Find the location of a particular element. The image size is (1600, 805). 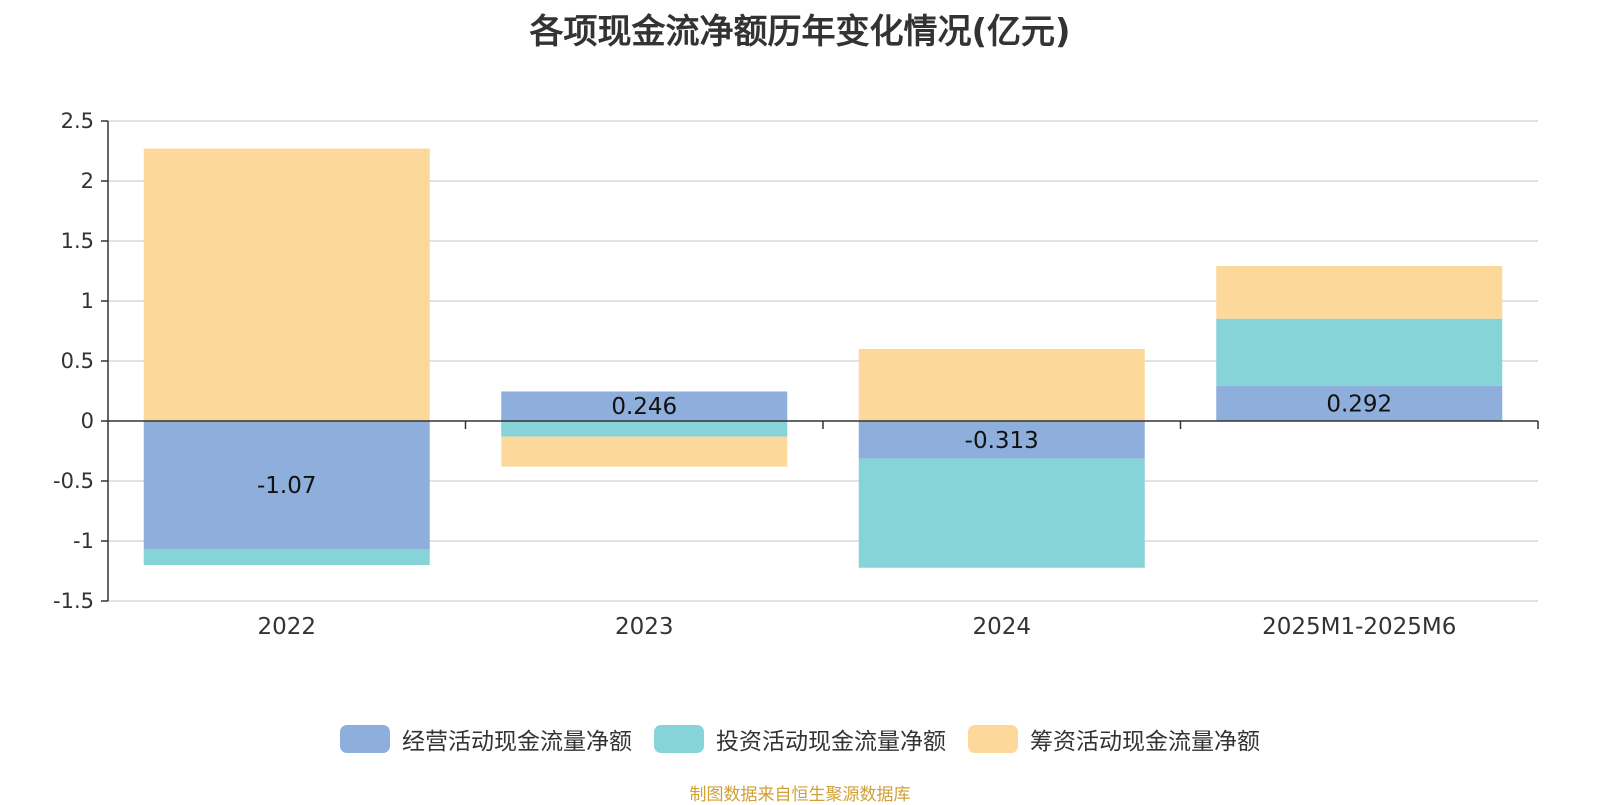

x-tick-label: 2023 is located at coordinates (644, 627).